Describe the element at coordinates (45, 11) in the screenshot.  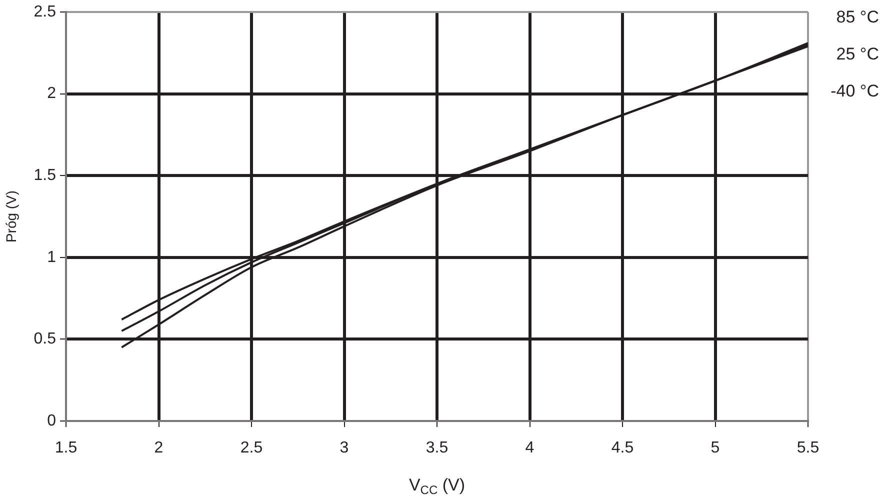
I see `y-tick-label: 2.5` at that location.